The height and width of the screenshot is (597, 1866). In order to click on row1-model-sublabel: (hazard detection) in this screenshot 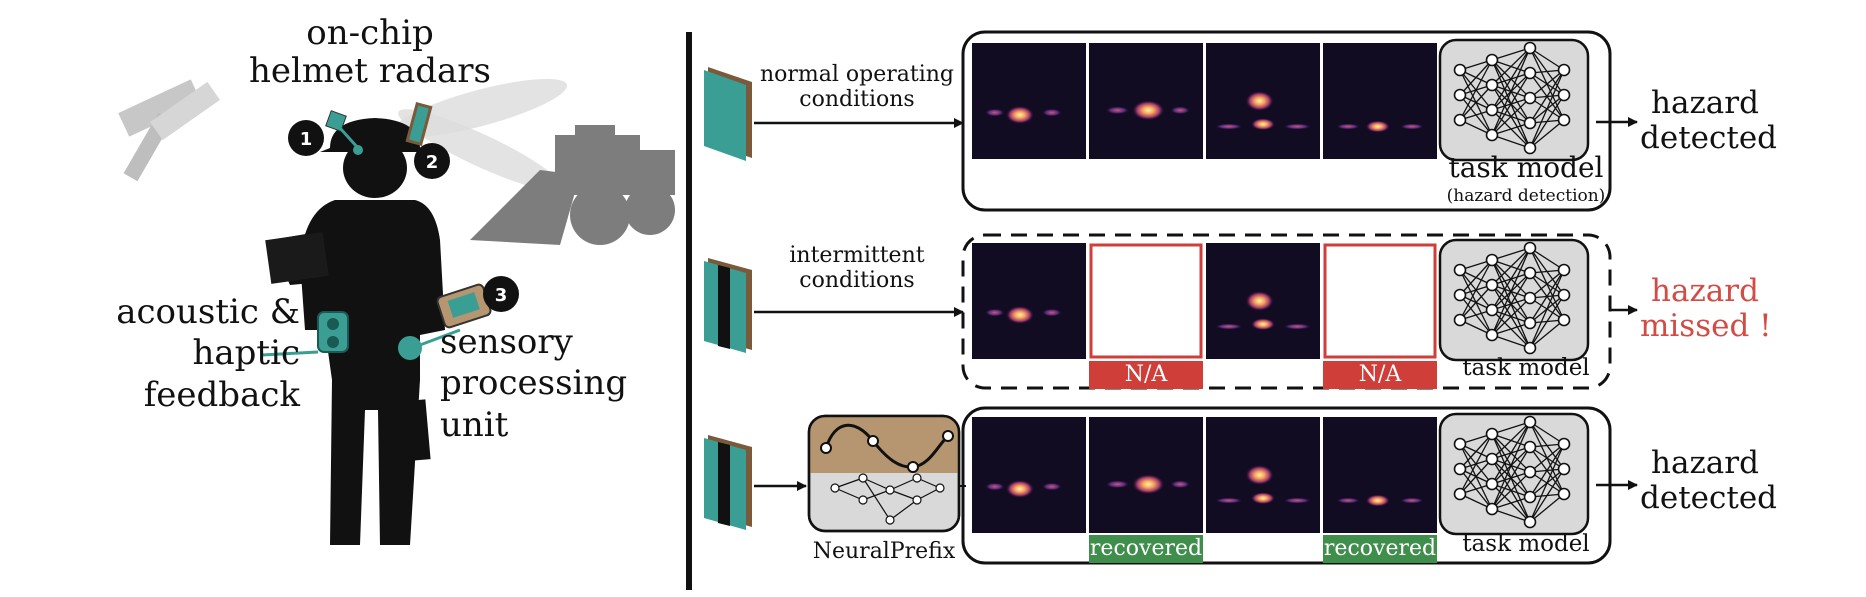, I will do `click(1526, 196)`.